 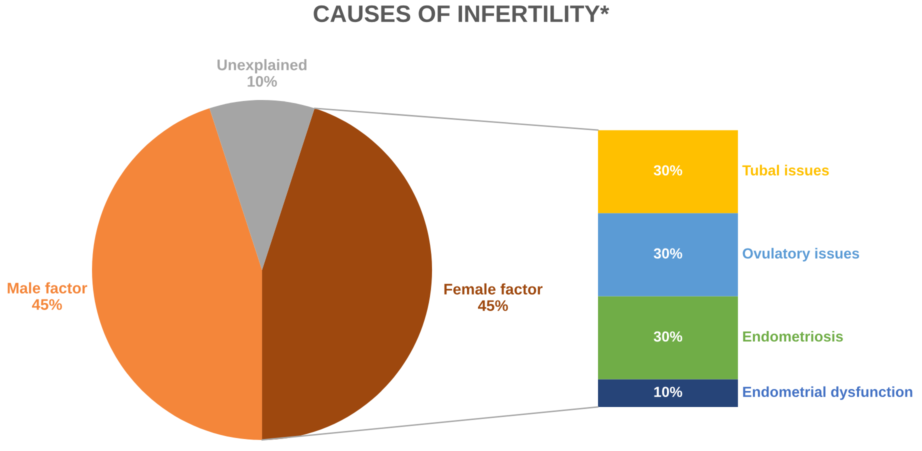 What do you see at coordinates (827, 393) in the screenshot?
I see `series-label: Endometrial dysfunction` at bounding box center [827, 393].